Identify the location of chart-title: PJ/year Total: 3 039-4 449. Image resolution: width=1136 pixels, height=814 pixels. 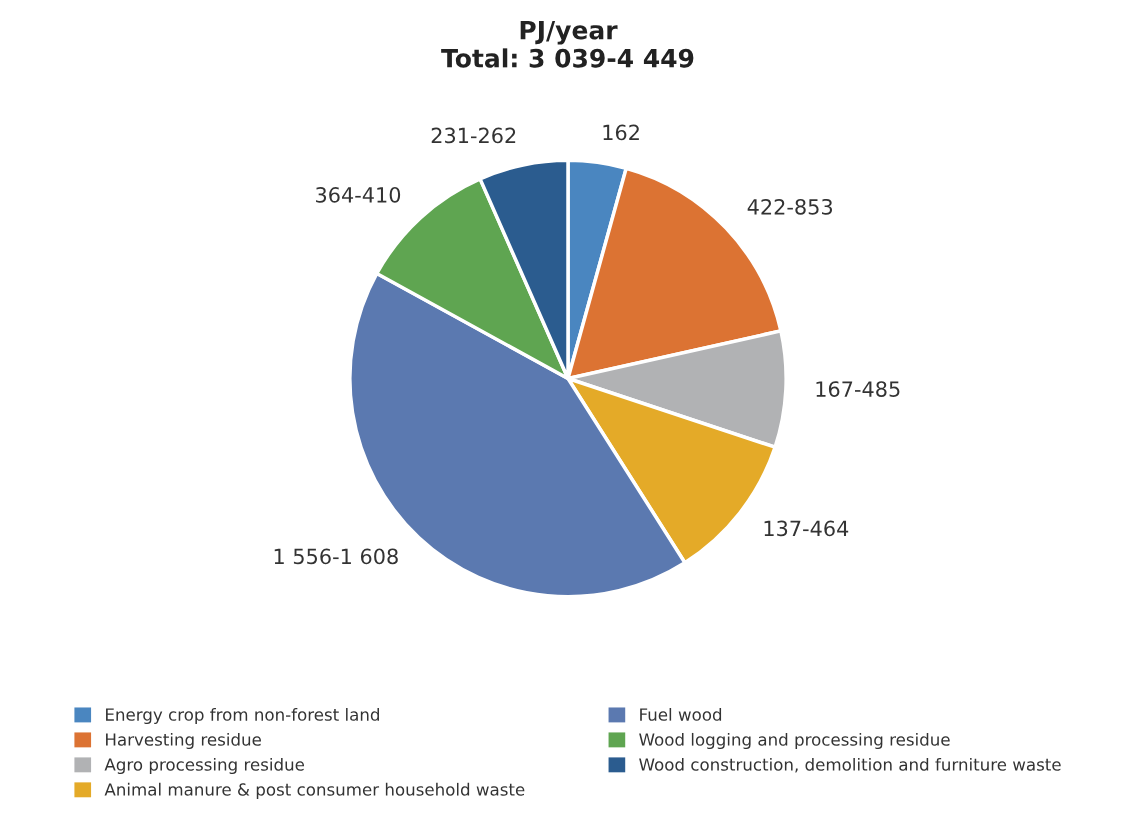
(567, 44).